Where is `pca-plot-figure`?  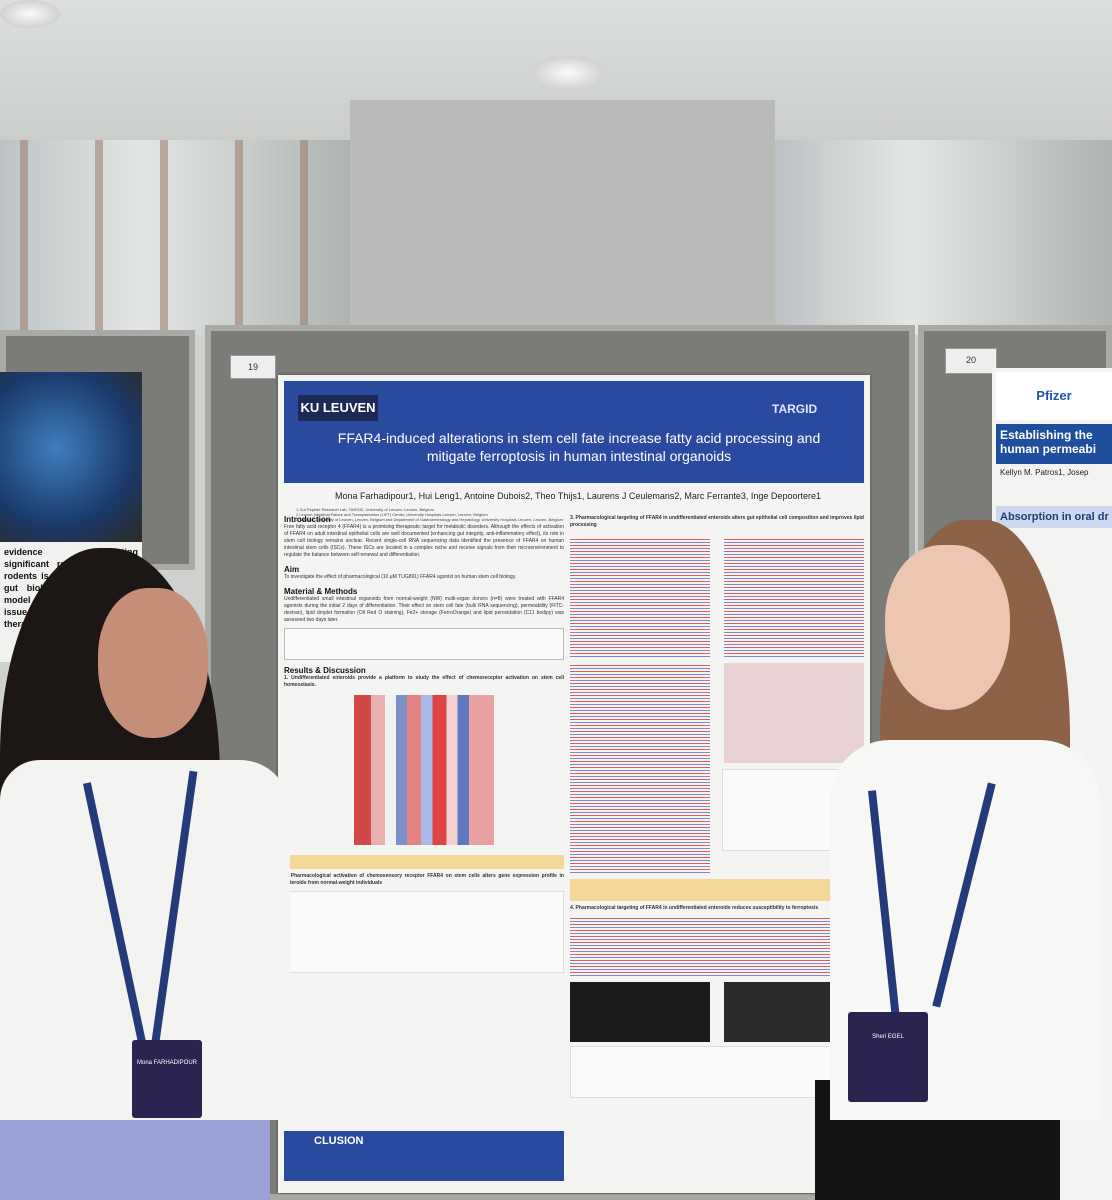 pca-plot-figure is located at coordinates (424, 932).